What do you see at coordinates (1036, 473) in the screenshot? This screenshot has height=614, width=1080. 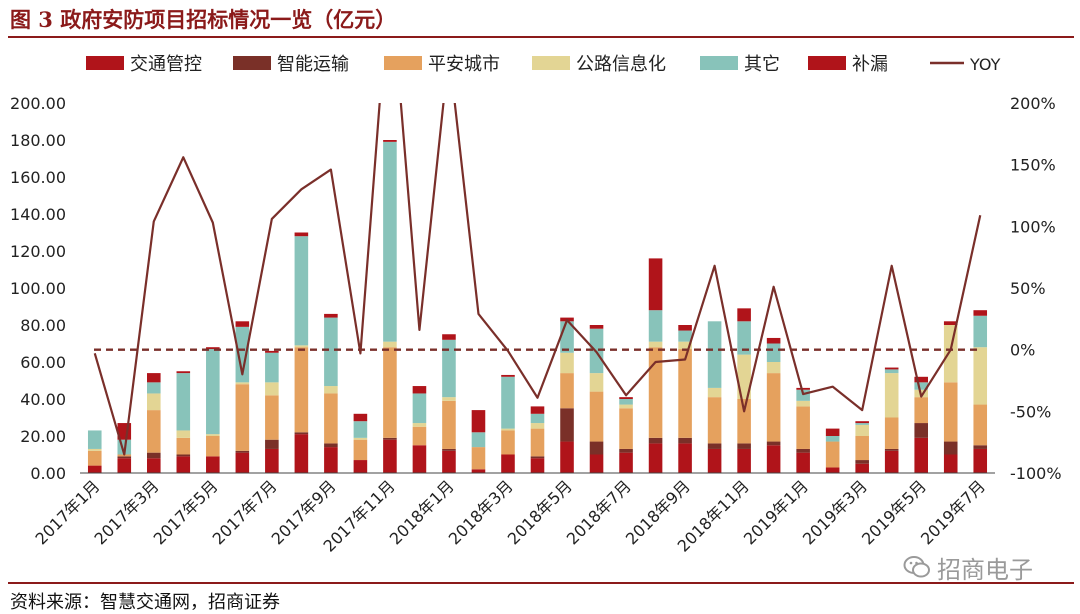 I see `y-right-tick-label: -100%` at bounding box center [1036, 473].